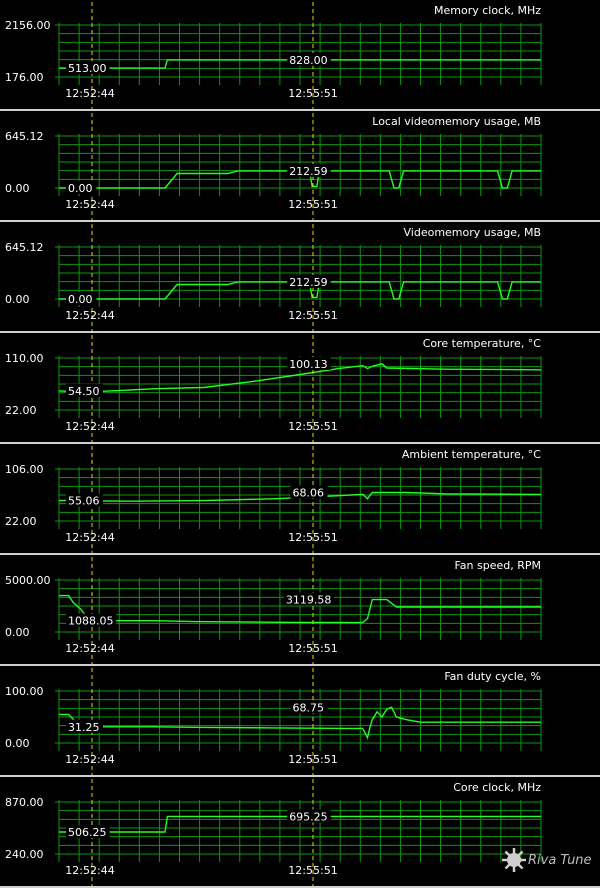 The height and width of the screenshot is (888, 600). I want to click on chart-title: Videomemory usage, MB, so click(473, 232).